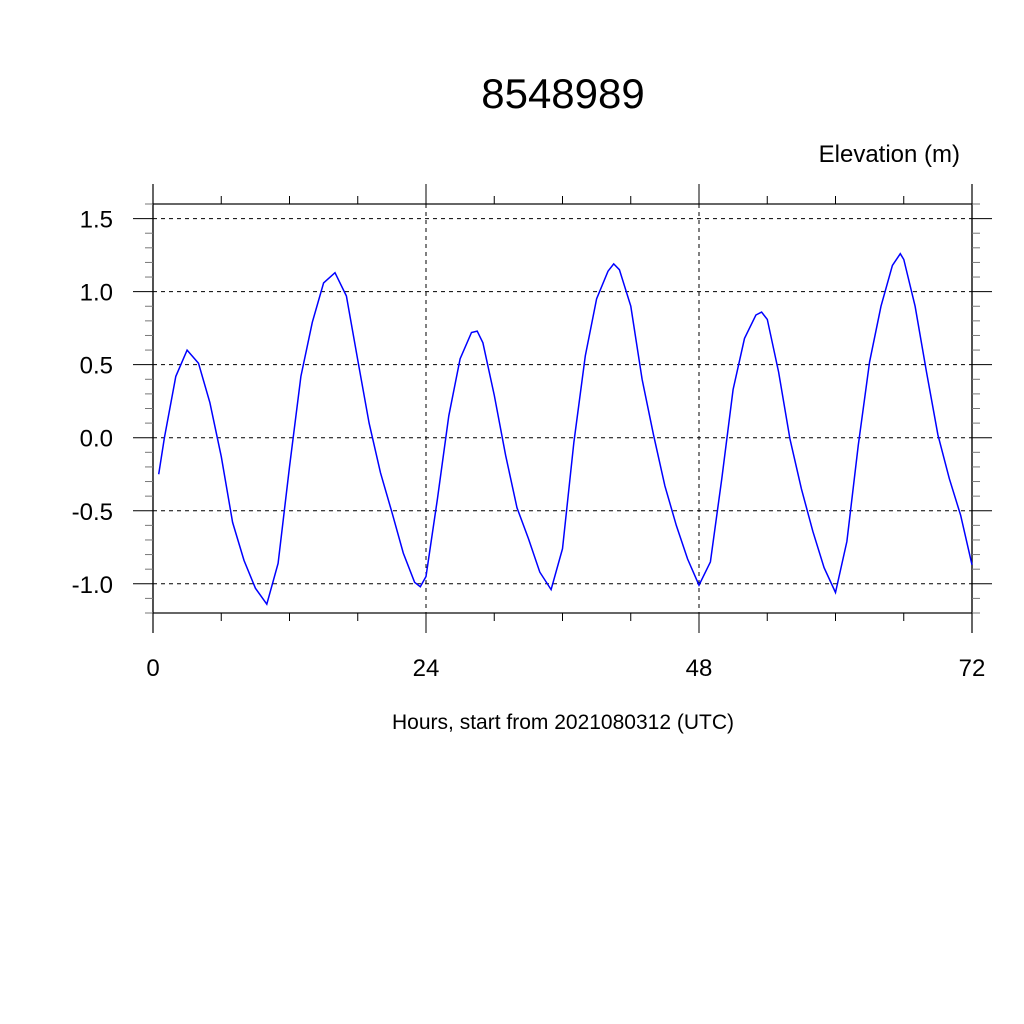  I want to click on x-tick-label: 72, so click(972, 668).